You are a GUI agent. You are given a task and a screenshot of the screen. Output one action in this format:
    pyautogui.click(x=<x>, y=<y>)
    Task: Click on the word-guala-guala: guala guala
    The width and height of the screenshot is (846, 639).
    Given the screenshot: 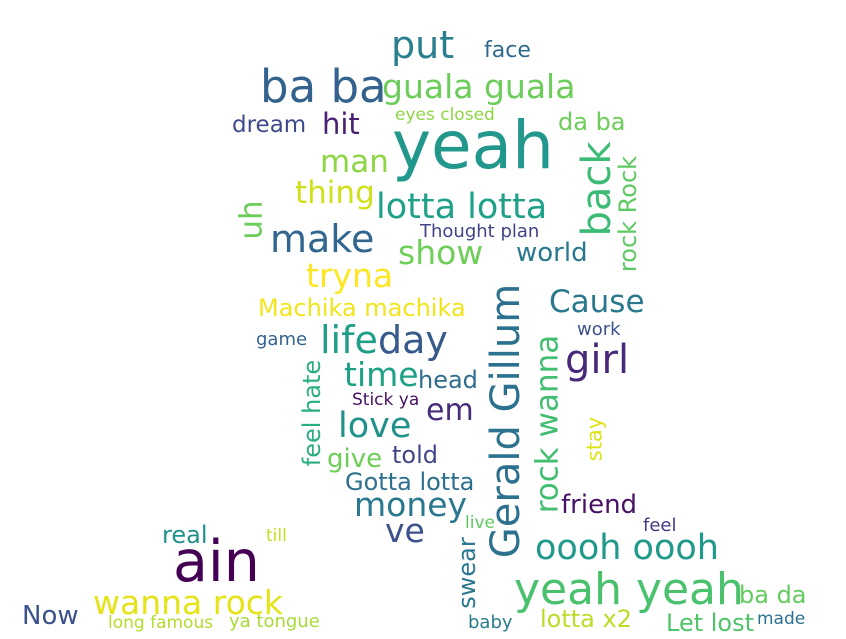 What is the action you would take?
    pyautogui.click(x=479, y=86)
    